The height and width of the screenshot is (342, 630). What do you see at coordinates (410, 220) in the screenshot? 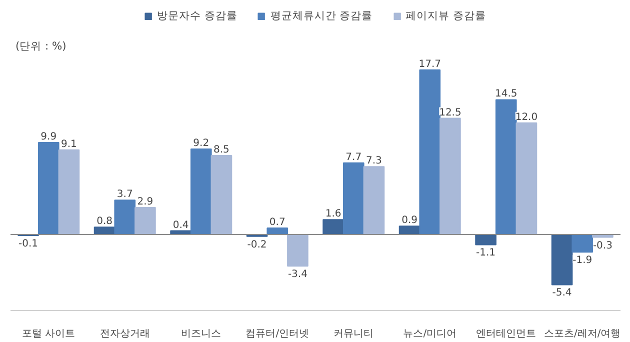
I see `data-label: 0.9` at bounding box center [410, 220].